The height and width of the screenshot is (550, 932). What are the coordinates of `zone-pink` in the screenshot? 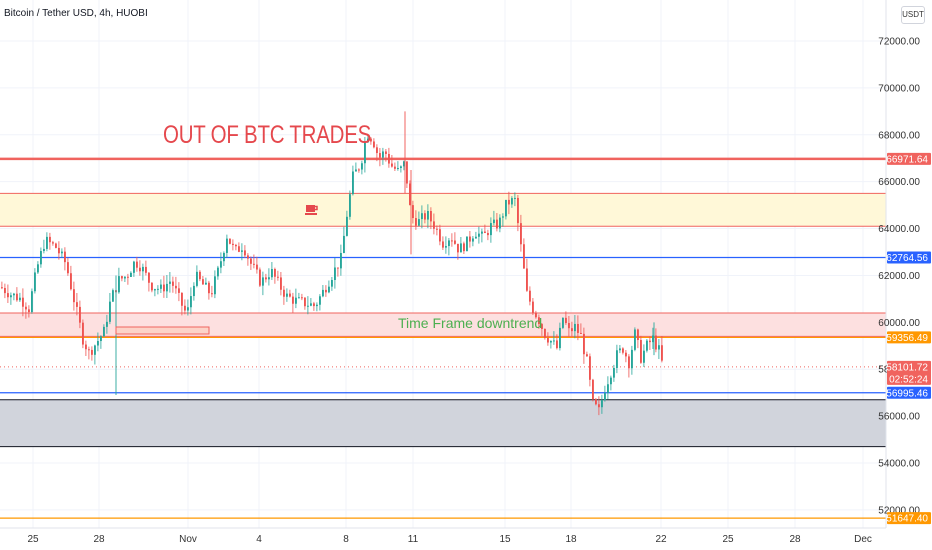 It's located at (443, 324).